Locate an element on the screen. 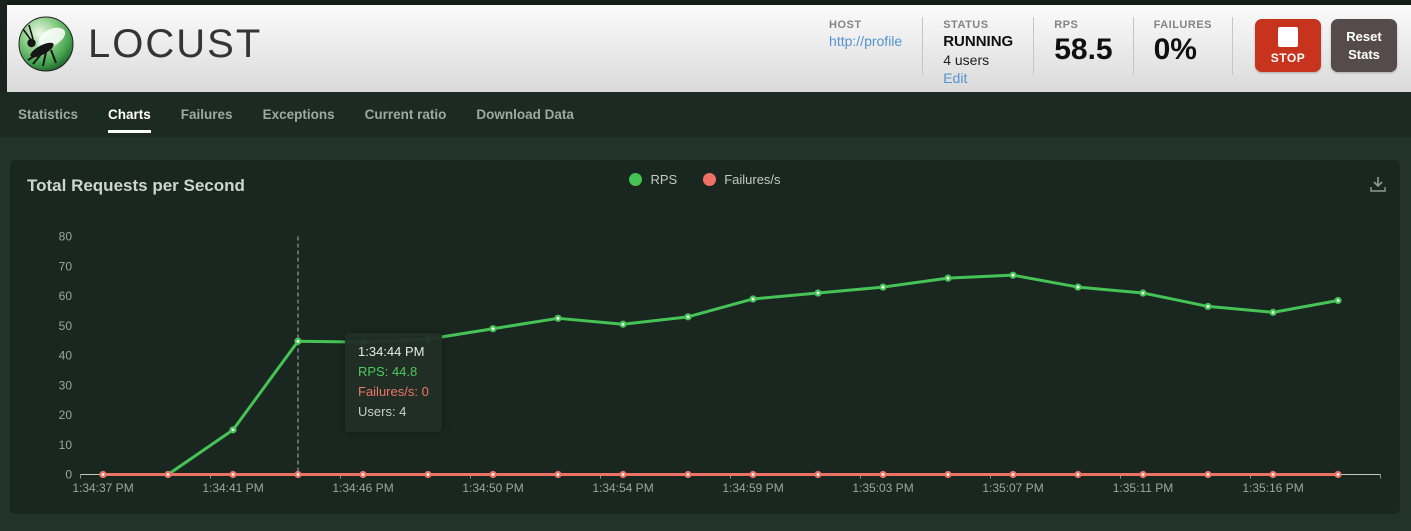 The image size is (1411, 531). svg-text: 1:35:11 PM is located at coordinates (1143, 488).